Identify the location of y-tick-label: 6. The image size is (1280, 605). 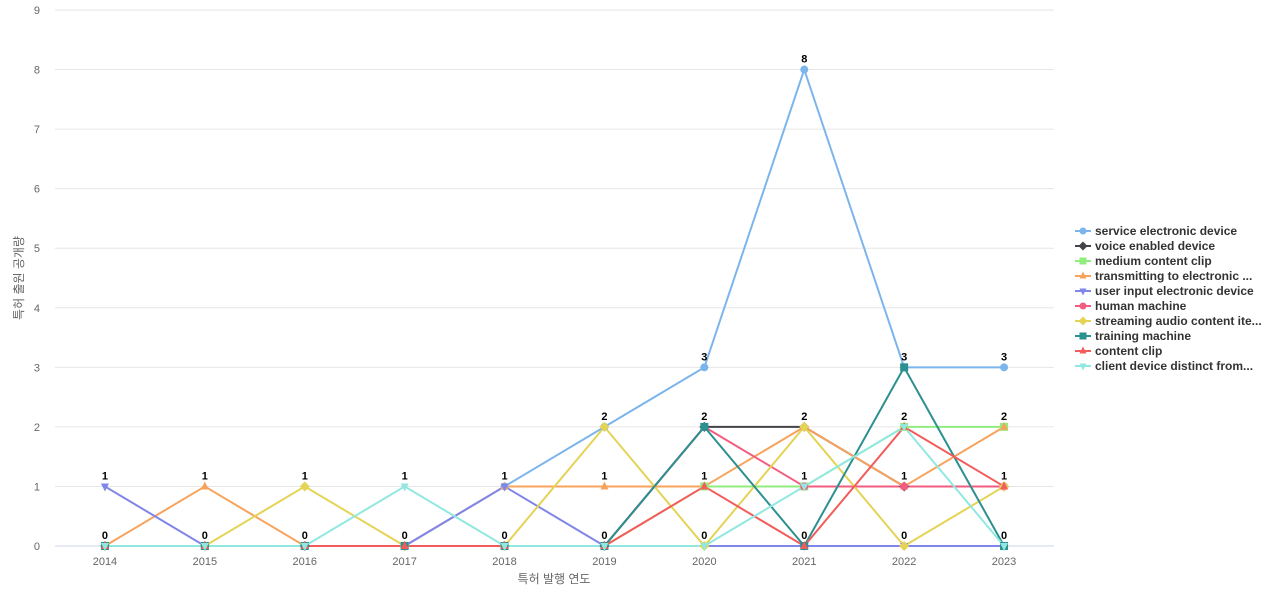
(37, 190).